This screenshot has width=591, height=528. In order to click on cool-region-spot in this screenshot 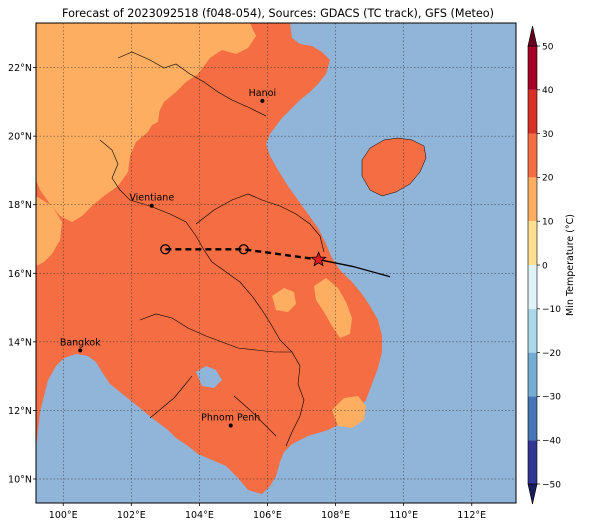, I will do `click(153, 113)`.